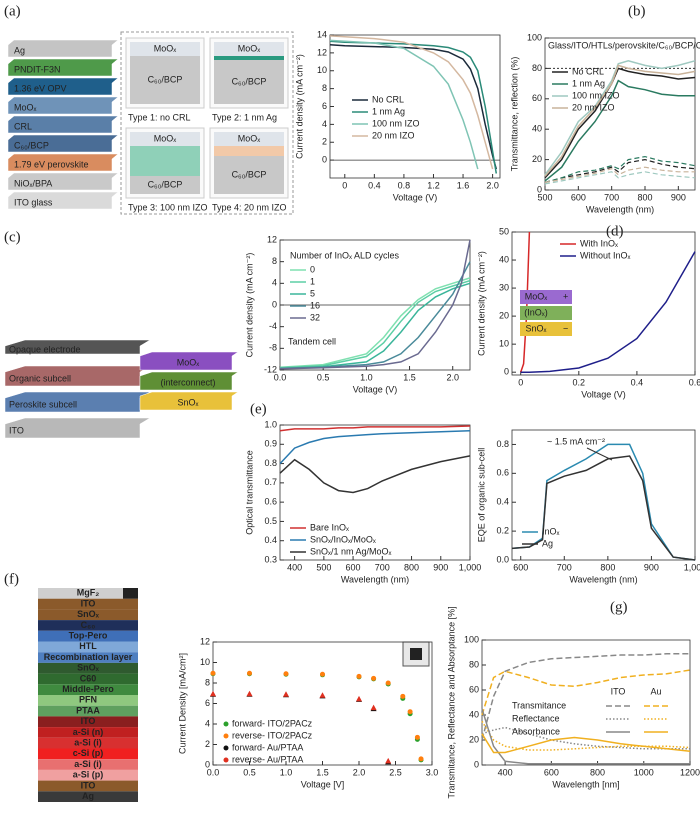 This screenshot has width=700, height=813. I want to click on y-tick-label: 80, so click(474, 664).